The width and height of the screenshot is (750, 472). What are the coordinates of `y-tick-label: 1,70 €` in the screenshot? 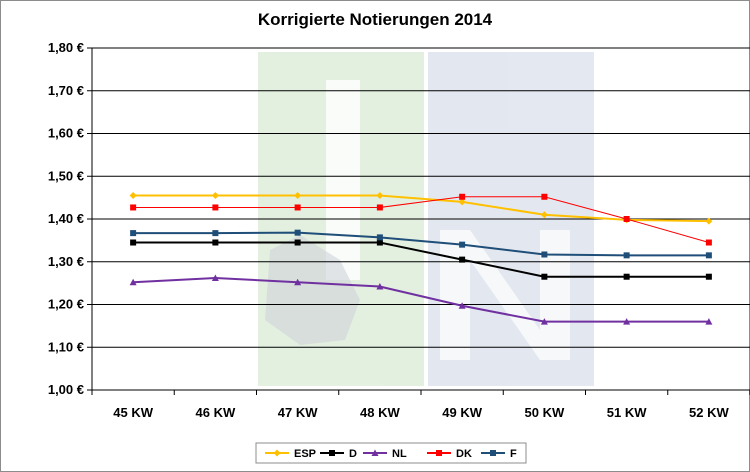 It's located at (66, 90).